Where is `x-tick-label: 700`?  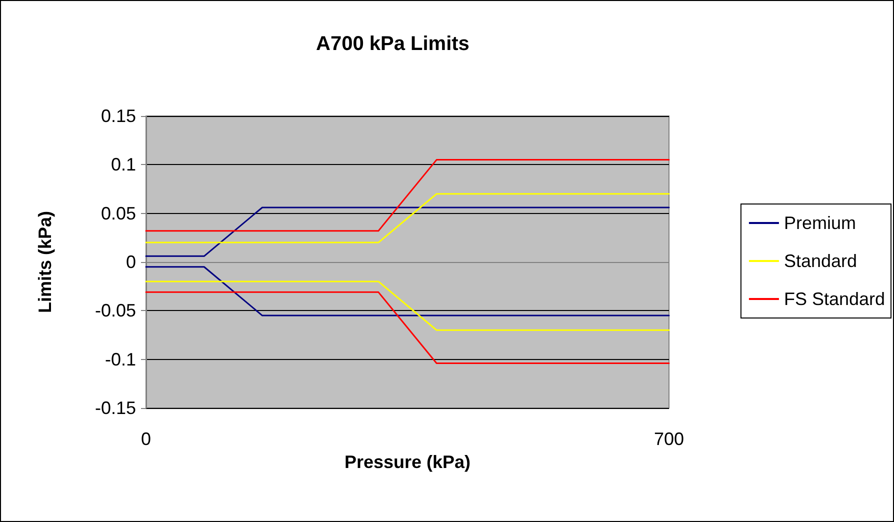 x-tick-label: 700 is located at coordinates (669, 439).